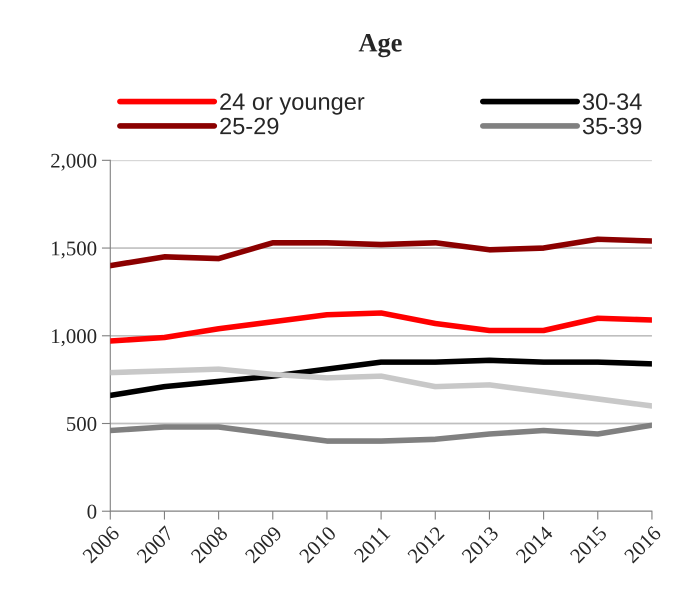  Describe the element at coordinates (74, 337) in the screenshot. I see `y-tick-label: 1,000` at that location.